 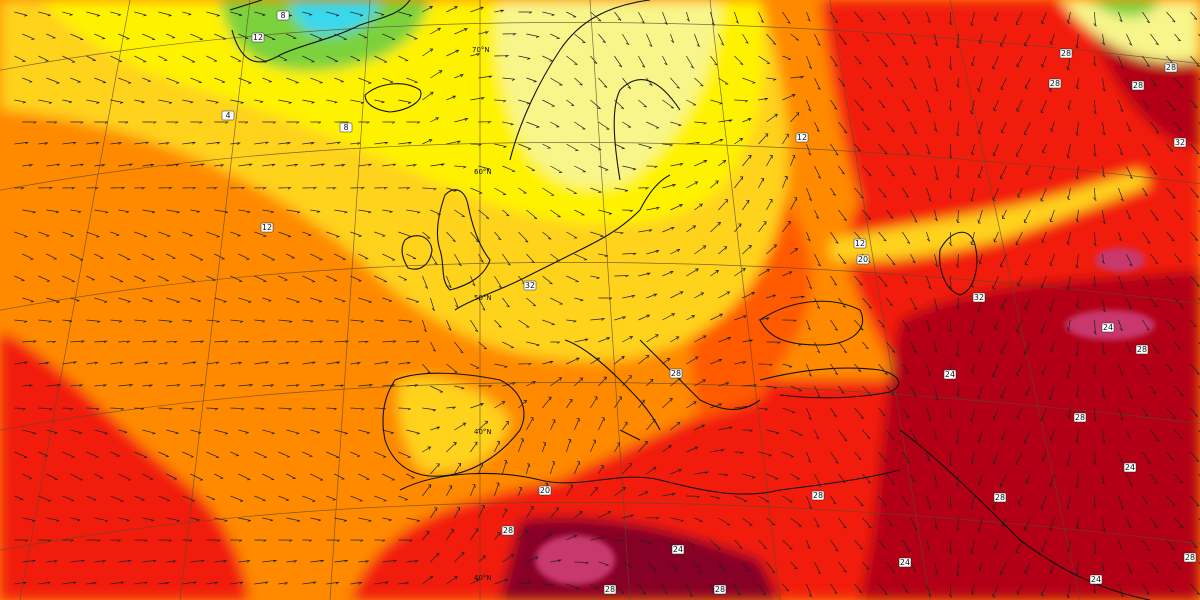 What do you see at coordinates (453, 424) in the screenshot?
I see `iberia-coast` at bounding box center [453, 424].